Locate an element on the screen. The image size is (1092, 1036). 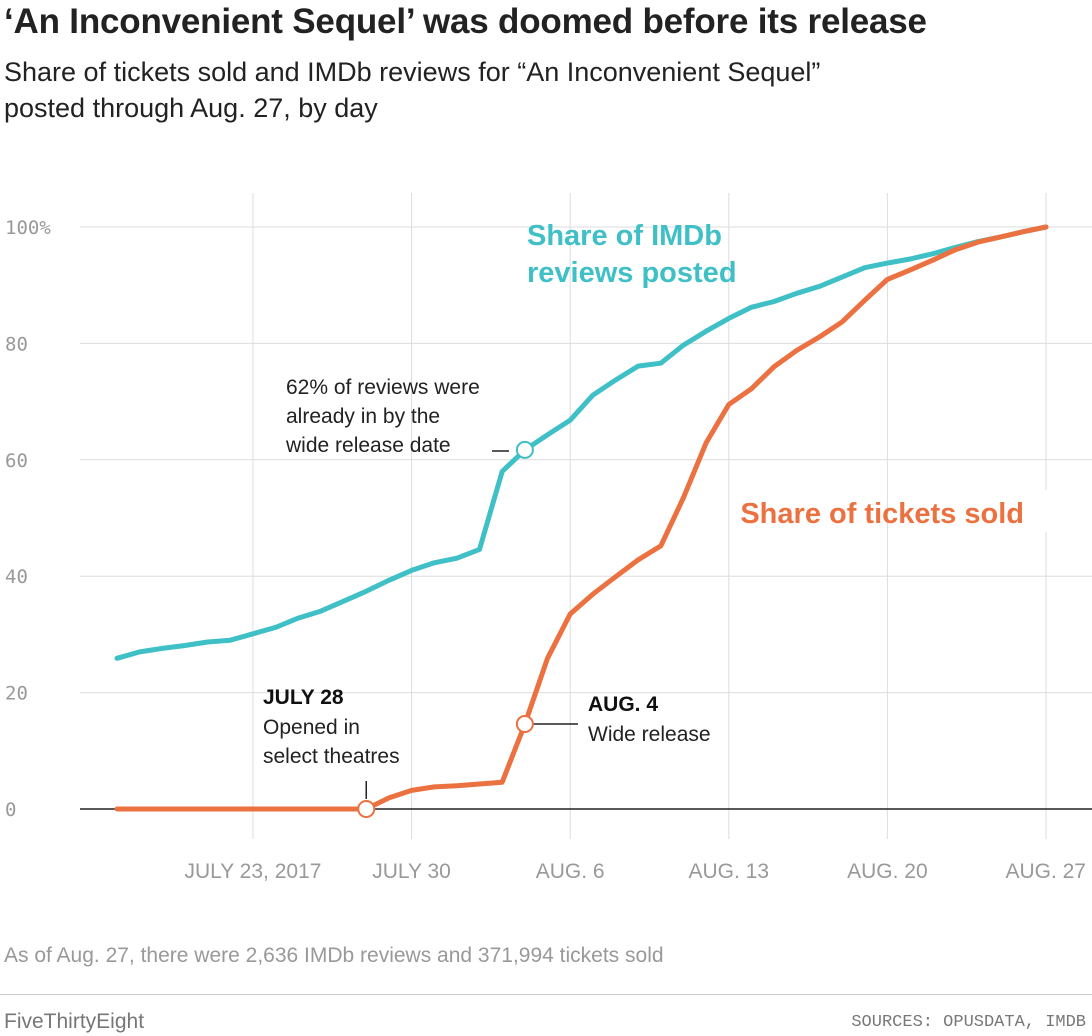
x-tick-label: AUG. 20 is located at coordinates (887, 871).